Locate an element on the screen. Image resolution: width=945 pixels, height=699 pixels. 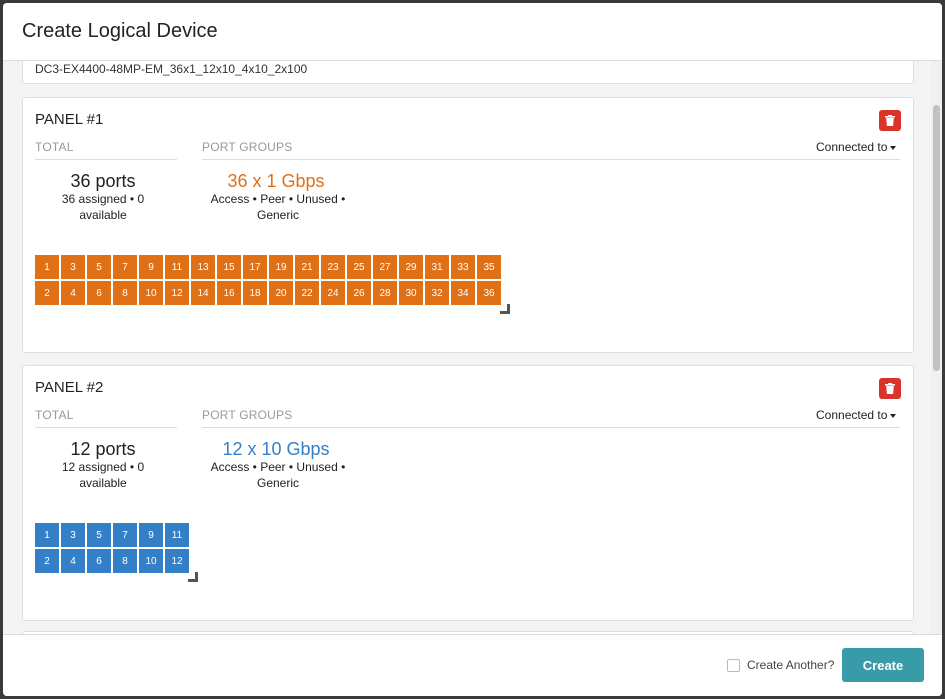
port-31: 31 is located at coordinates (437, 267).